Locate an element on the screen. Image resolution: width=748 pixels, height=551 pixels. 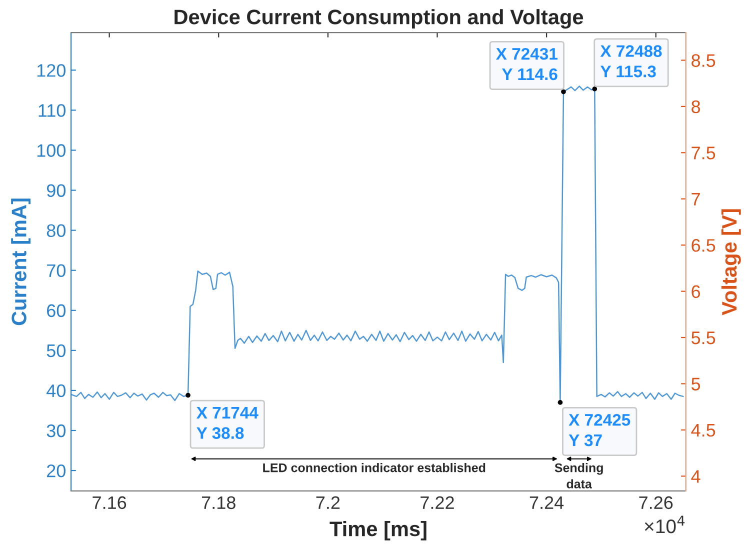
y-tick-label: 30 is located at coordinates (56, 431).